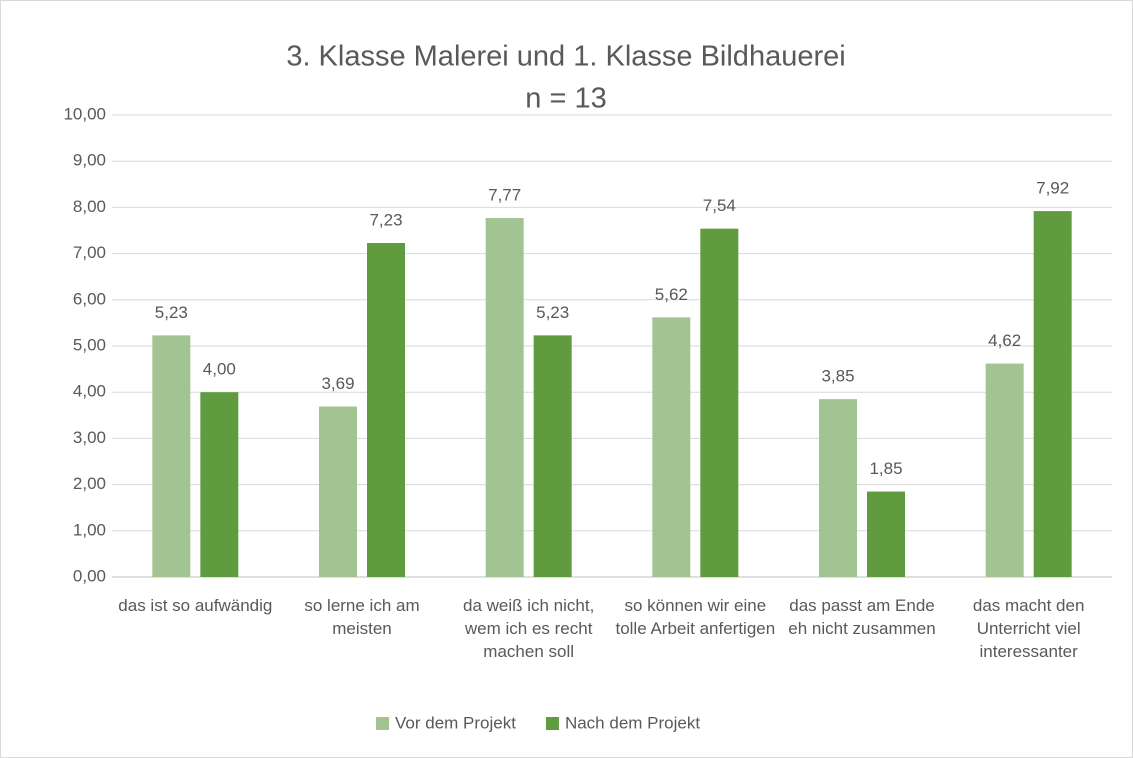 The width and height of the screenshot is (1133, 758). I want to click on x-tick-label: das passt am Ende eh nicht zusammen, so click(862, 617).